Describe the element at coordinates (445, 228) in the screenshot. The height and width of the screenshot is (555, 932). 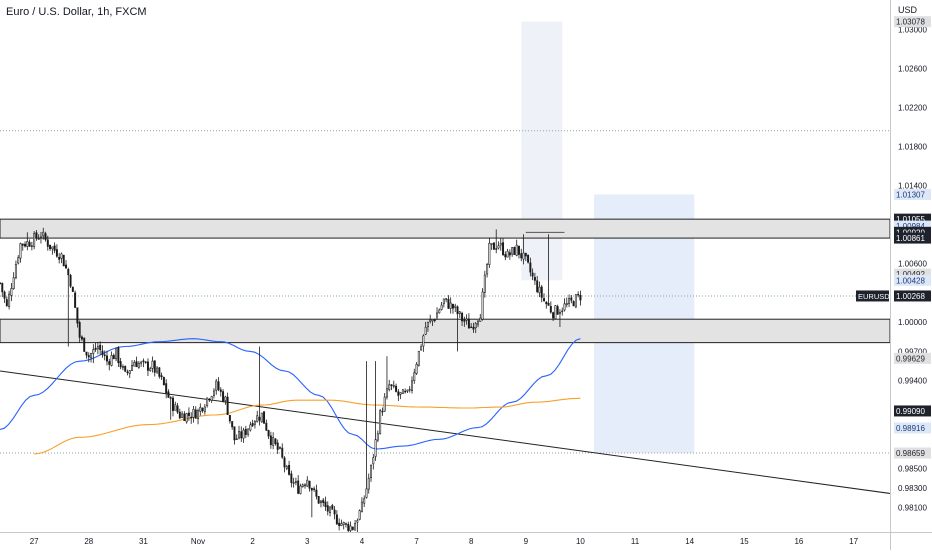
I see `zone-resistance` at that location.